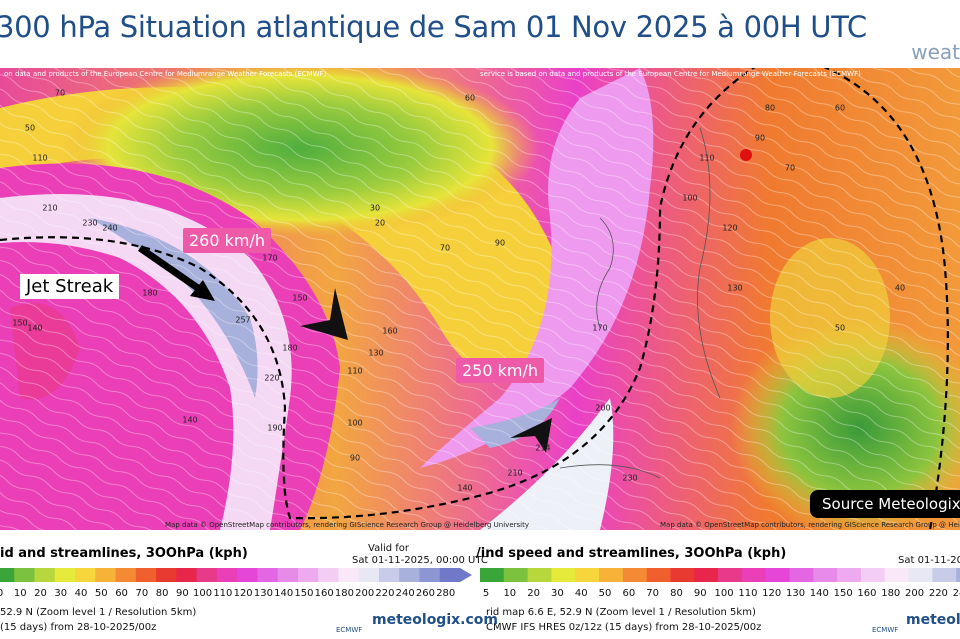 This screenshot has width=960, height=639. What do you see at coordinates (78, 627) in the screenshot?
I see `footer-line: (15 days) from 28-10-2025/00z` at bounding box center [78, 627].